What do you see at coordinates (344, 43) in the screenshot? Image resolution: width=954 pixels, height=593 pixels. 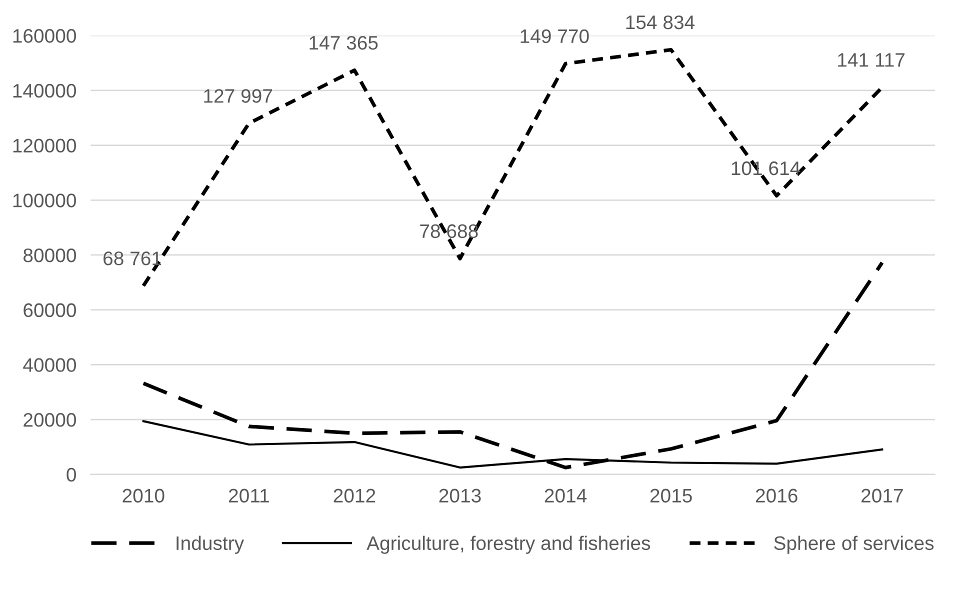 I see `data-label: 147 365` at bounding box center [344, 43].